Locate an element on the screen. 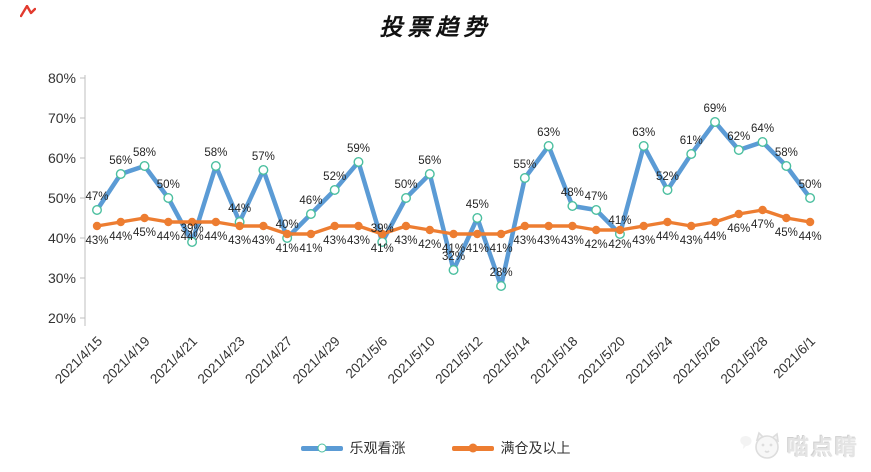  series-markers-满仓及以上 is located at coordinates (453, 222).